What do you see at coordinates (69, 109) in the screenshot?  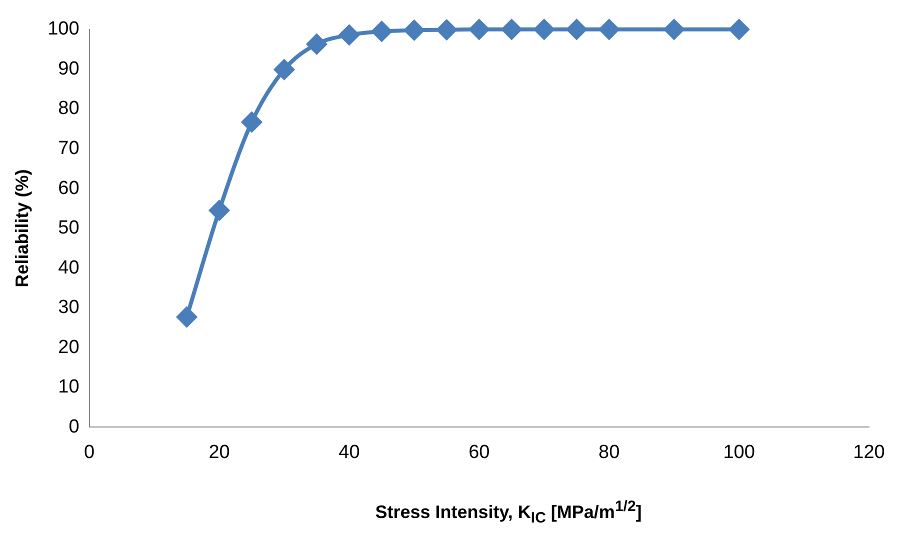 I see `y-tick-label: 80` at bounding box center [69, 109].